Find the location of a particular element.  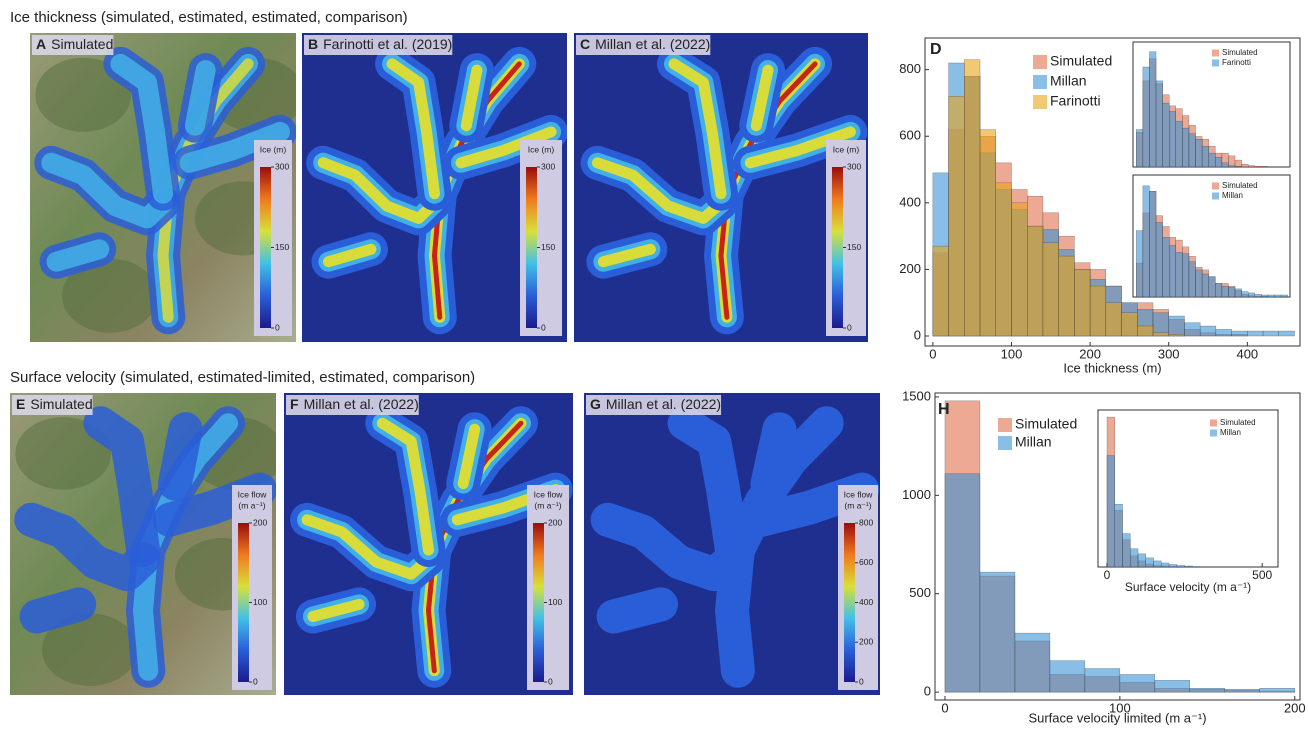

panel-letter: C is located at coordinates (585, 44).